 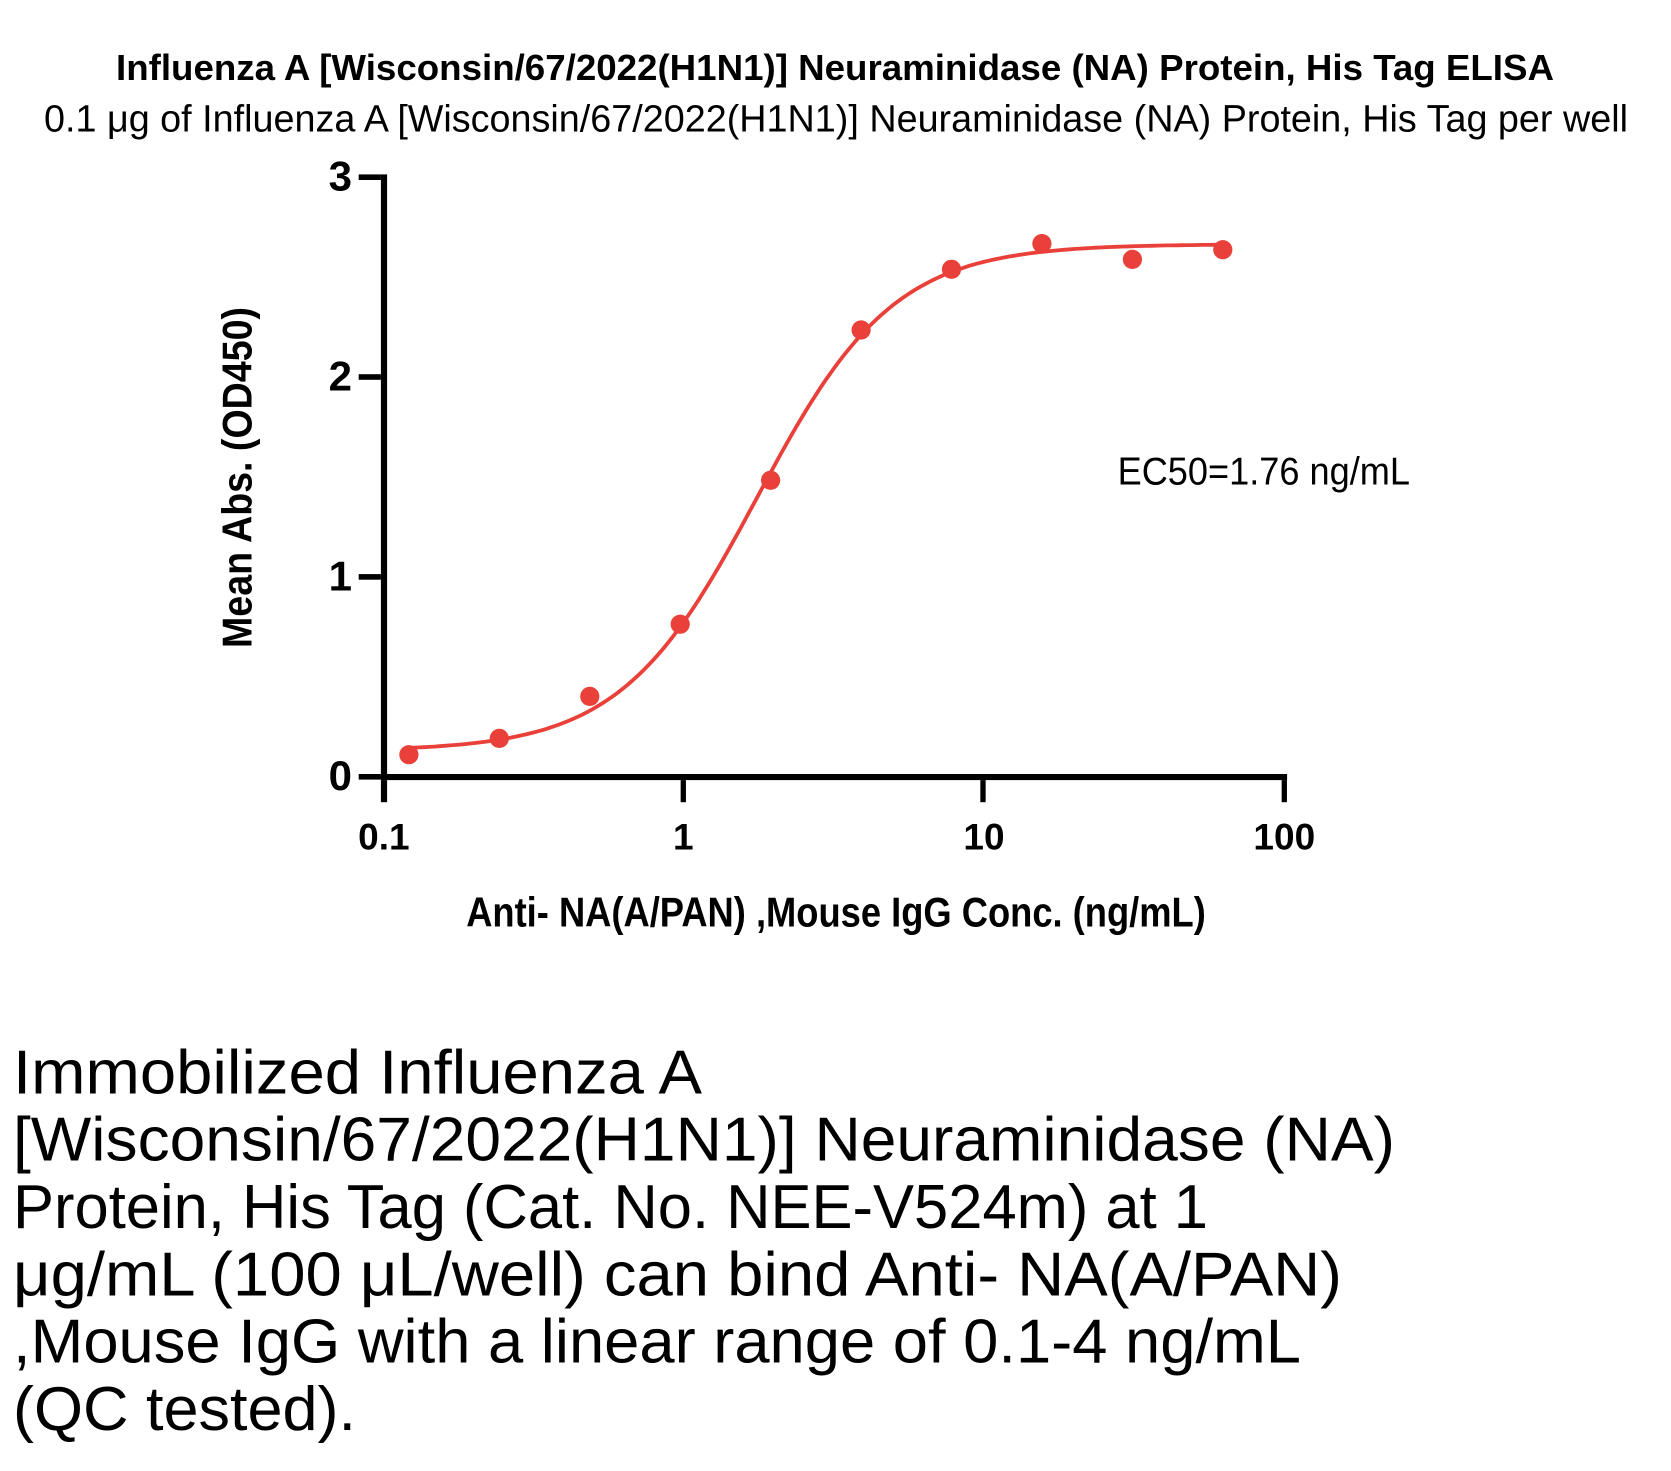 What do you see at coordinates (1264, 471) in the screenshot?
I see `svg-text: EC50=1.76 ng/mL` at bounding box center [1264, 471].